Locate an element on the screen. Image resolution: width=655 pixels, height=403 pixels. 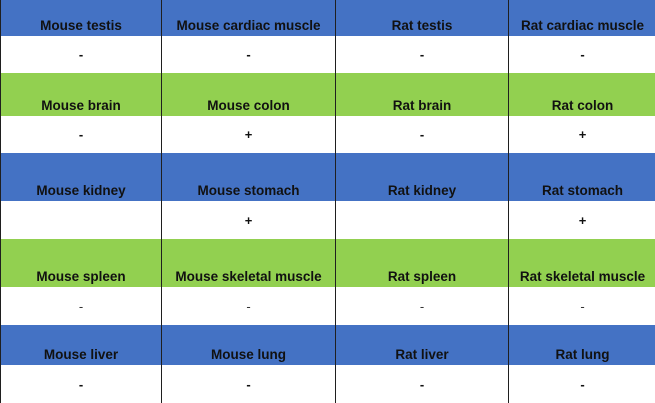
header-cell: Mouse testis is located at coordinates (81, 18).